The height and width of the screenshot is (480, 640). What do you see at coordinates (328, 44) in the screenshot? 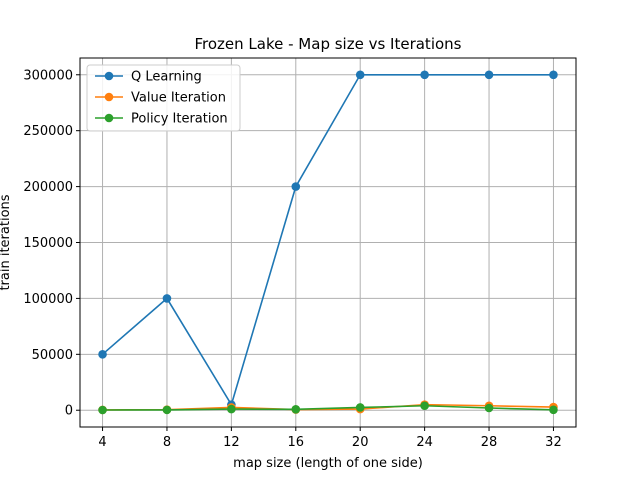
I see `chart-title: Frozen Lake - Map size vs Iterations` at bounding box center [328, 44].